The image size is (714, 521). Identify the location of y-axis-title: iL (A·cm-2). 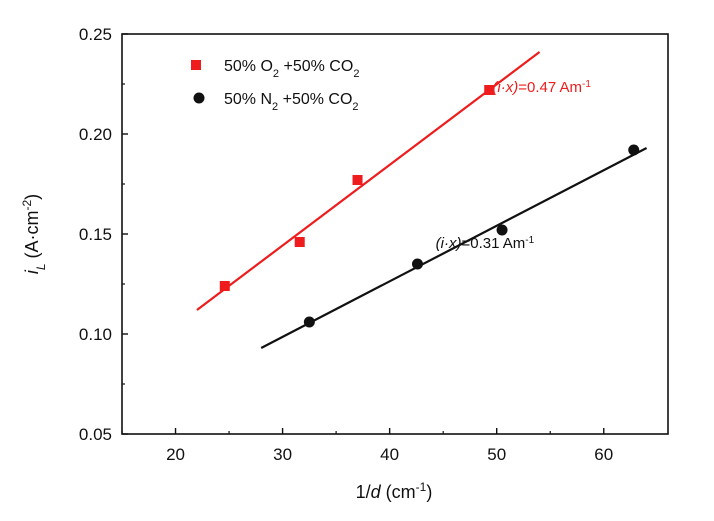
(34, 234).